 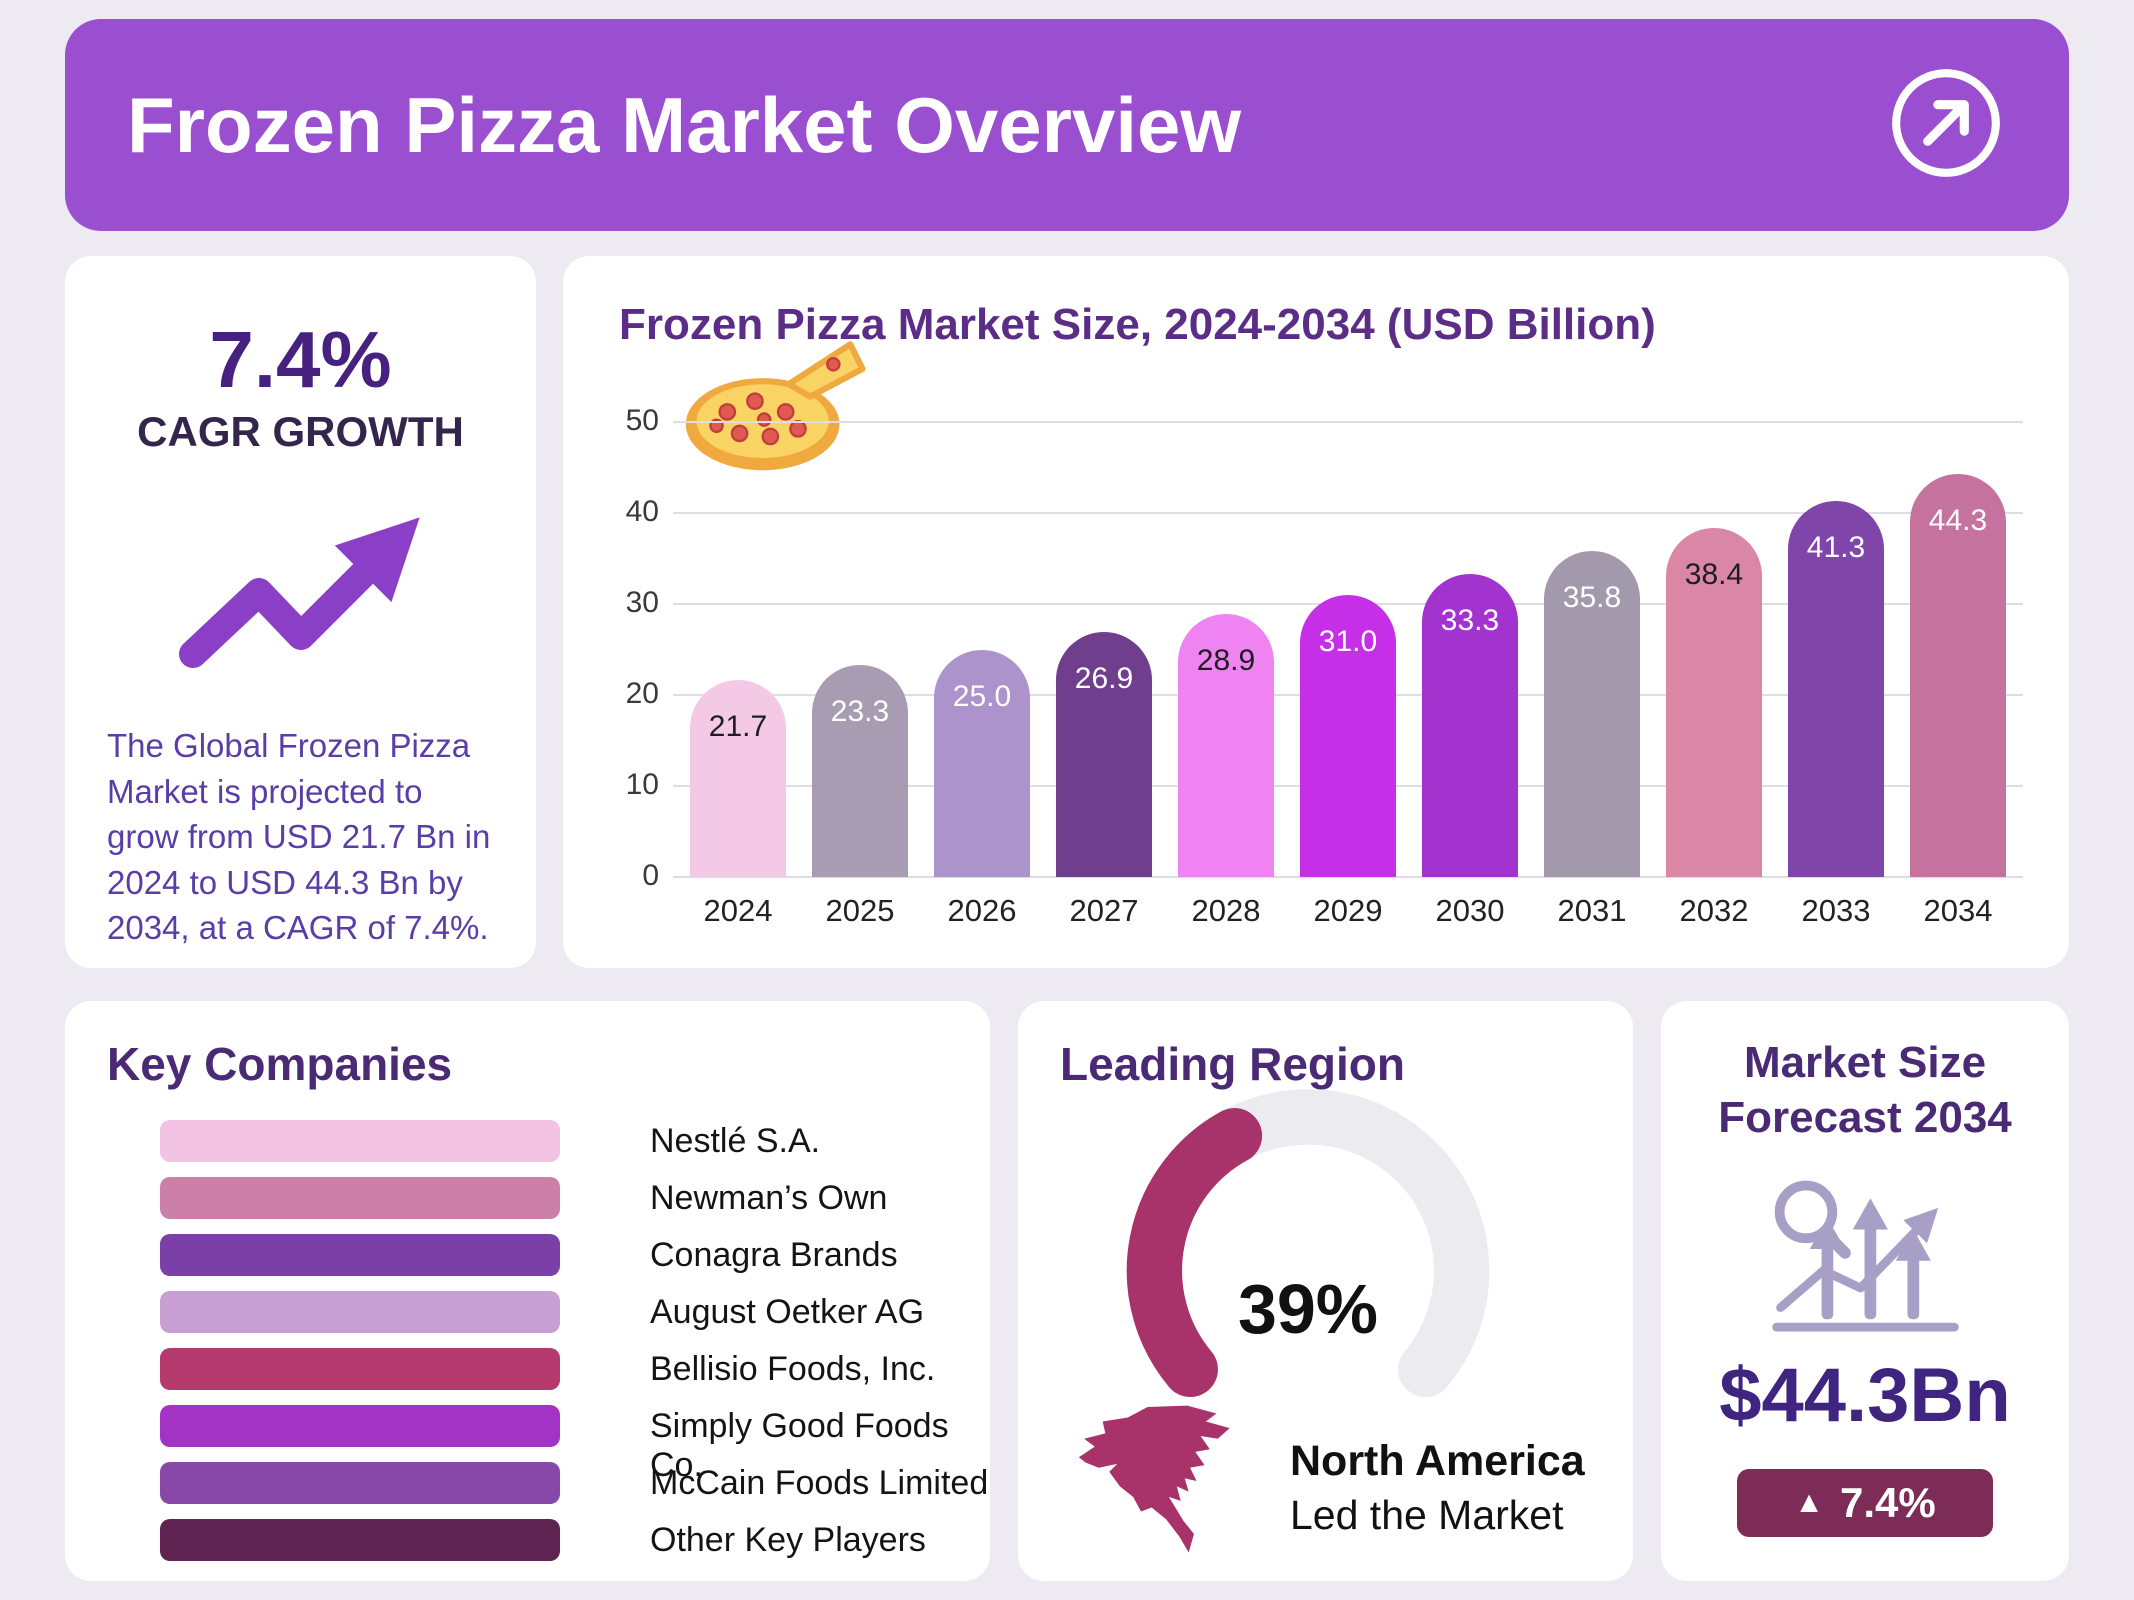 I want to click on growth-analysis-icon, so click(x=1865, y=1251).